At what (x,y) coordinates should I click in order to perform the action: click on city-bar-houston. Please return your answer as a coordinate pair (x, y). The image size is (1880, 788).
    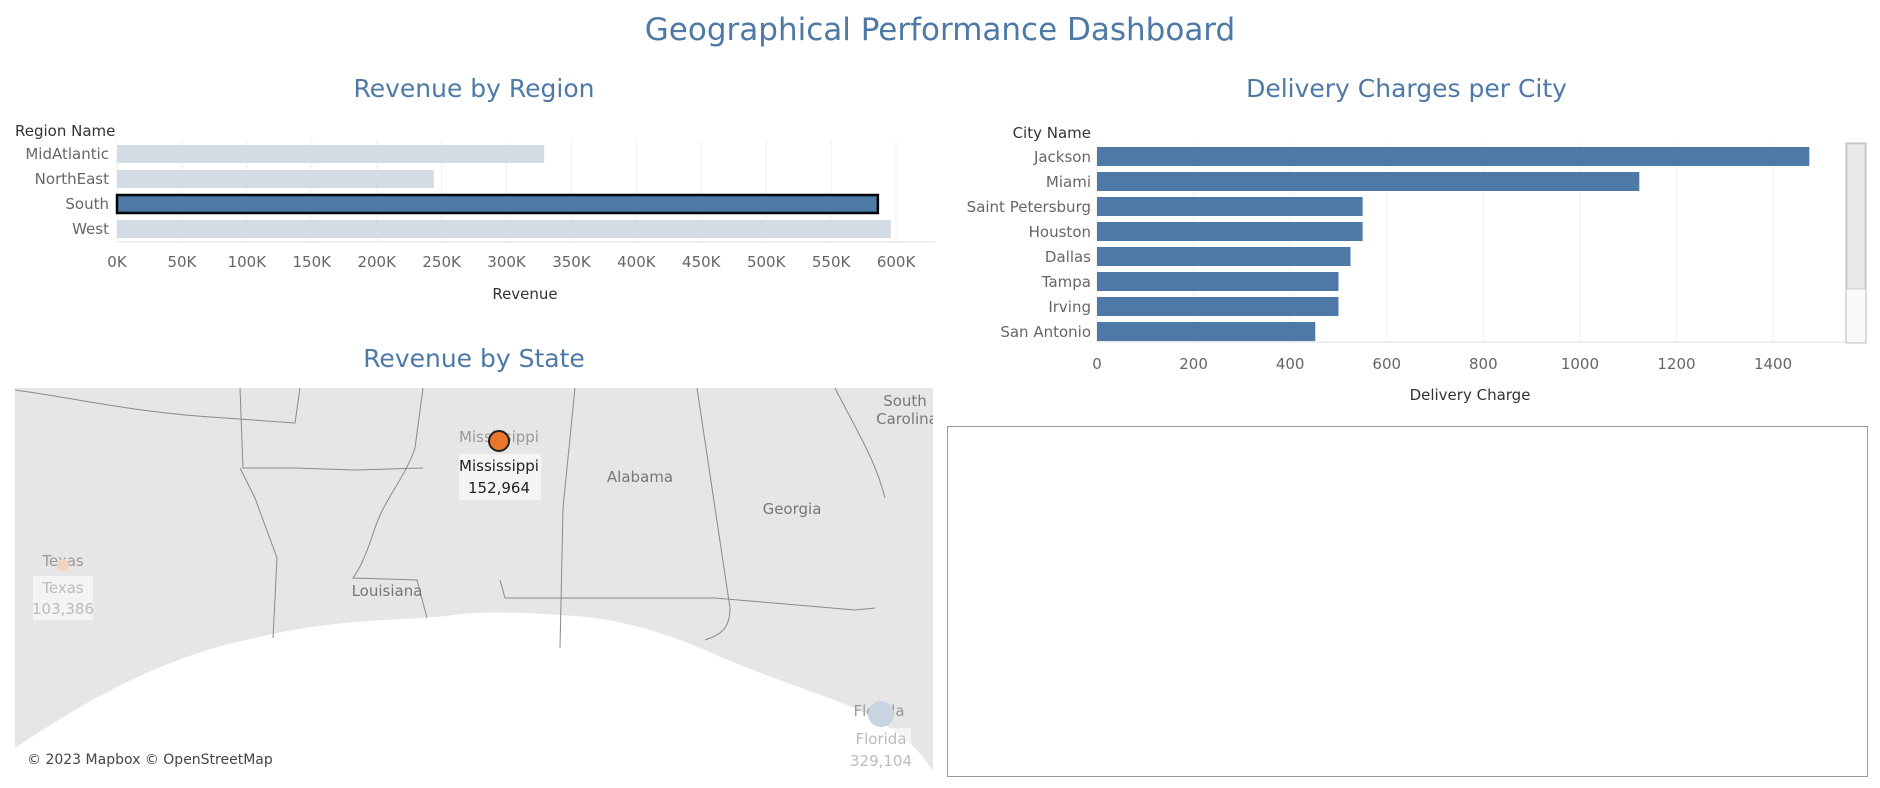
    Looking at the image, I should click on (1230, 231).